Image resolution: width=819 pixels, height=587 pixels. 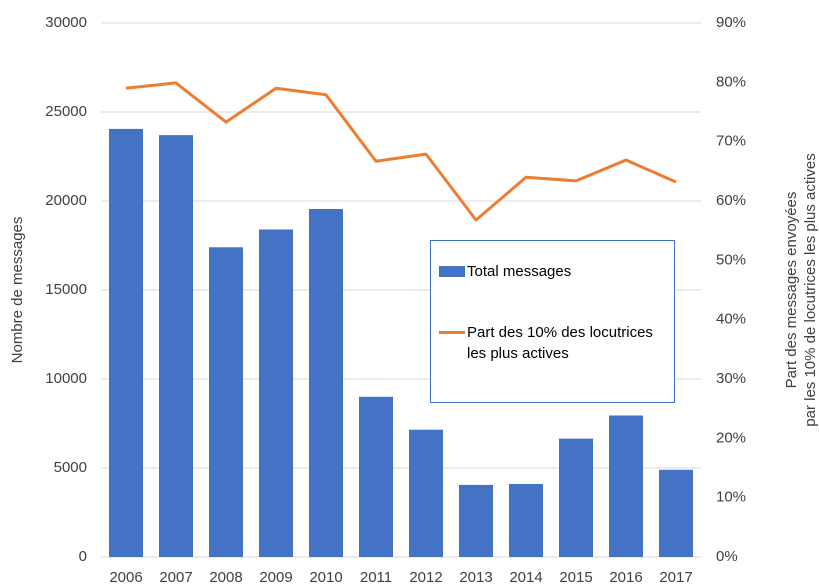 What do you see at coordinates (425, 577) in the screenshot?
I see `x-tick-label: 2012` at bounding box center [425, 577].